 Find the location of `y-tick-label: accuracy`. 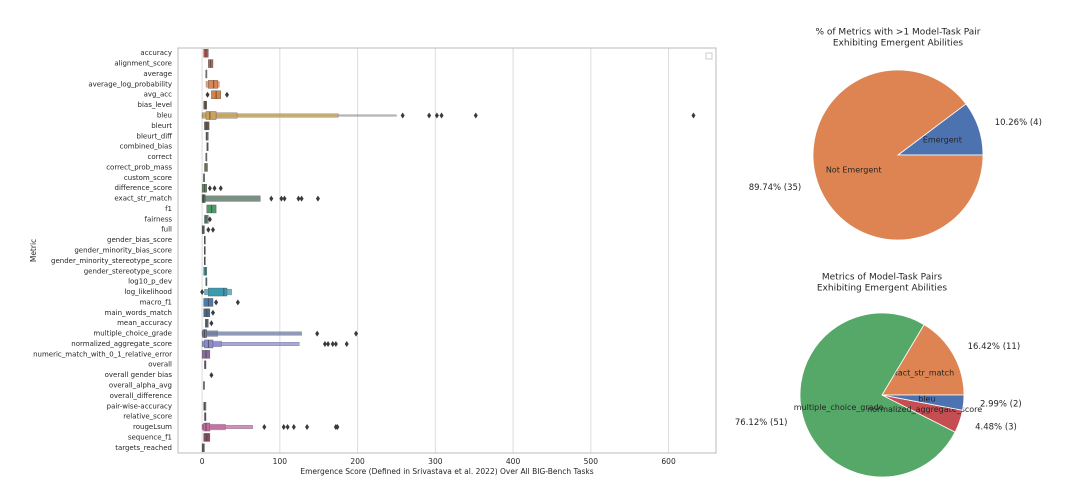

y-tick-label: accuracy is located at coordinates (156, 53).